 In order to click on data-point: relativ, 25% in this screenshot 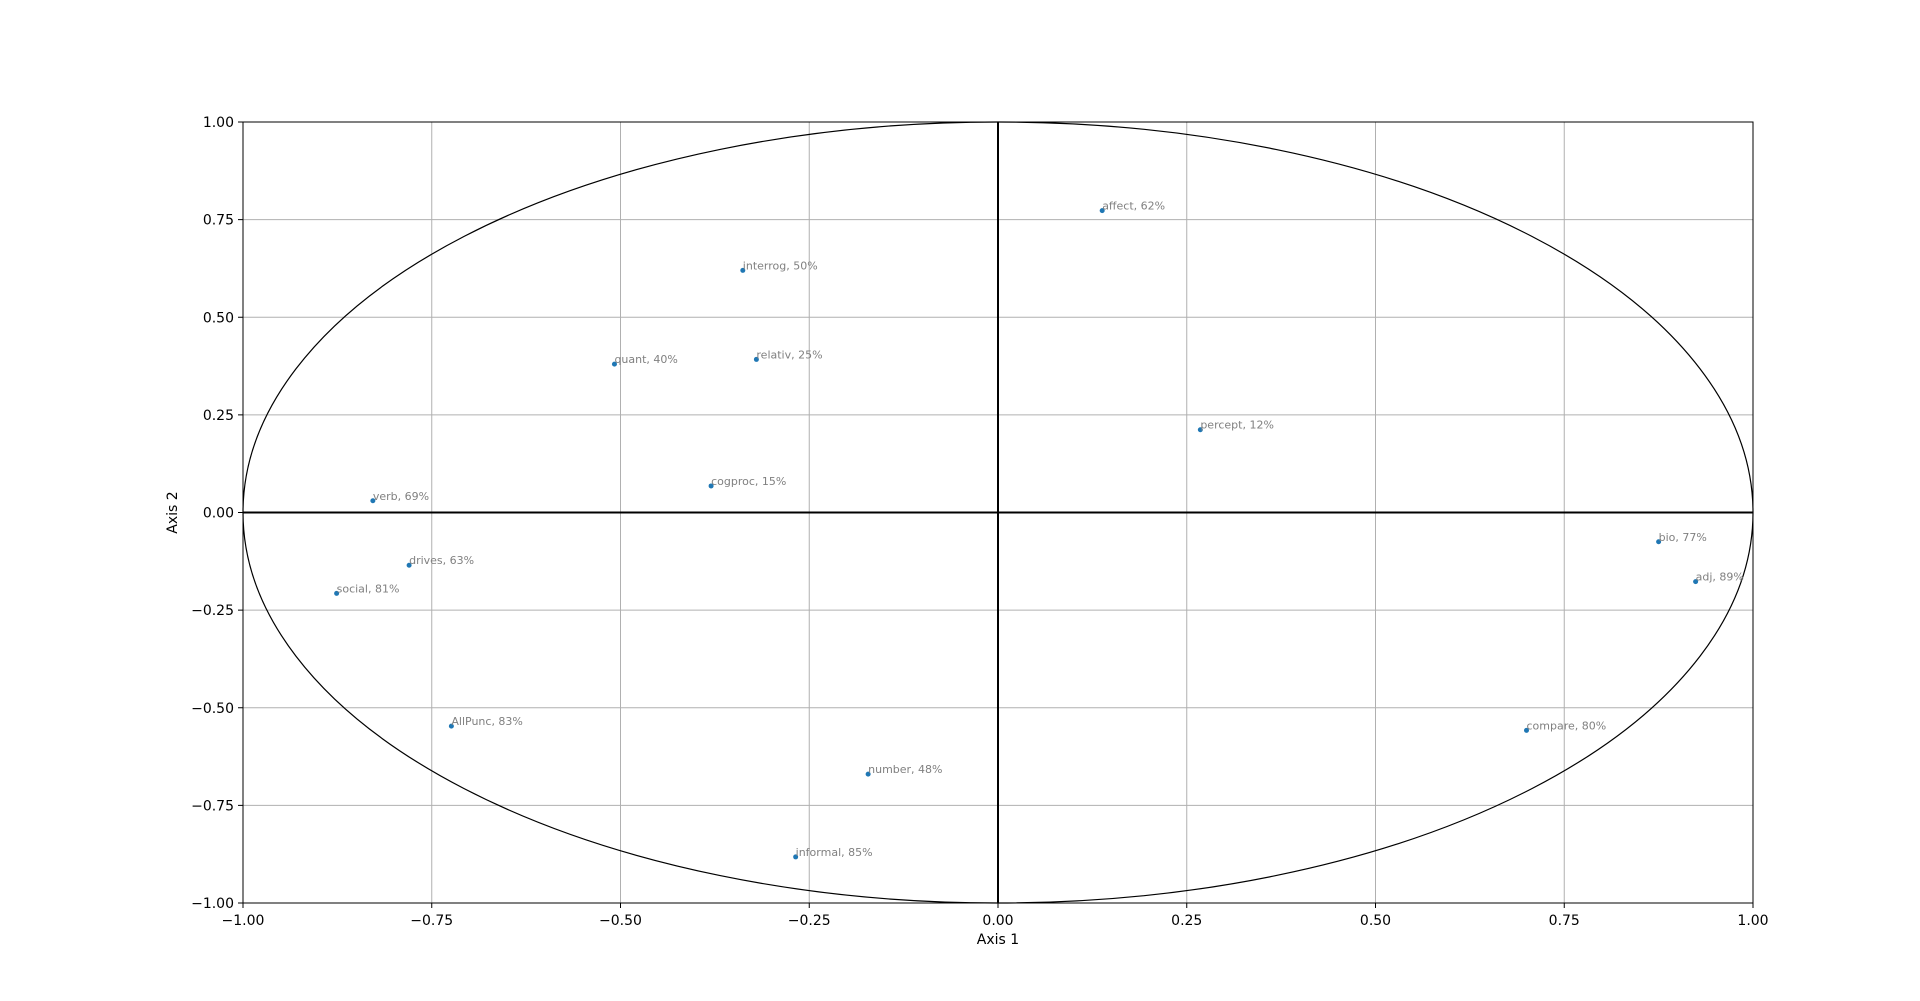, I will do `click(788, 355)`.